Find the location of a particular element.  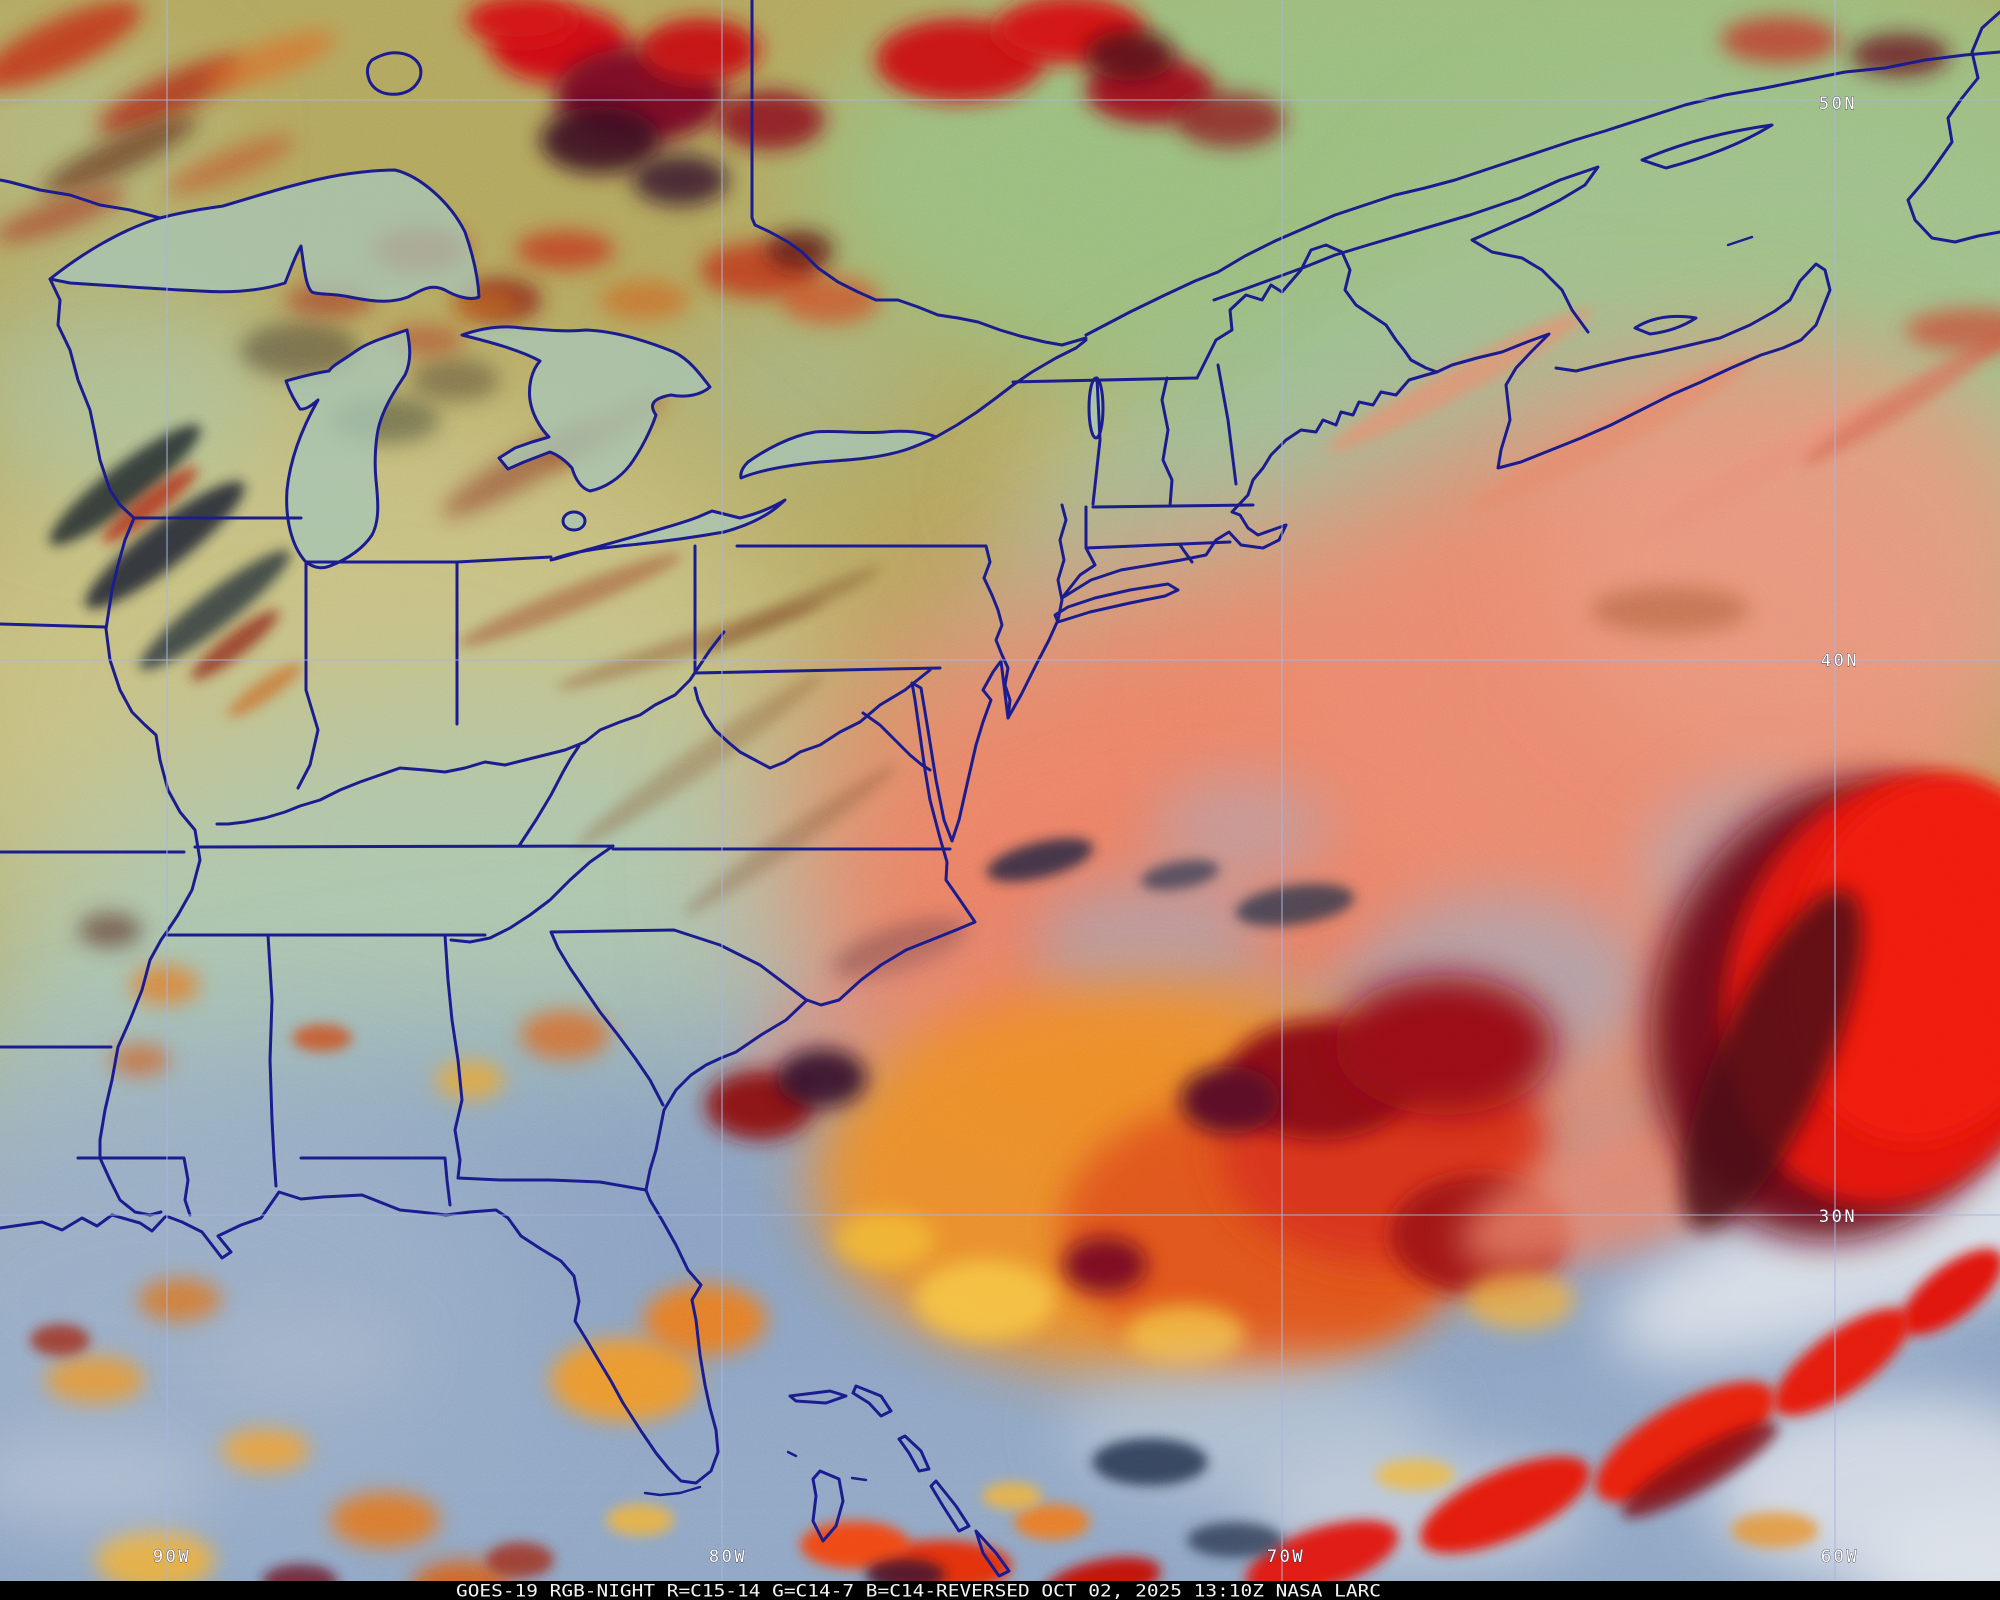

caption-bar-background is located at coordinates (1000, 1590).